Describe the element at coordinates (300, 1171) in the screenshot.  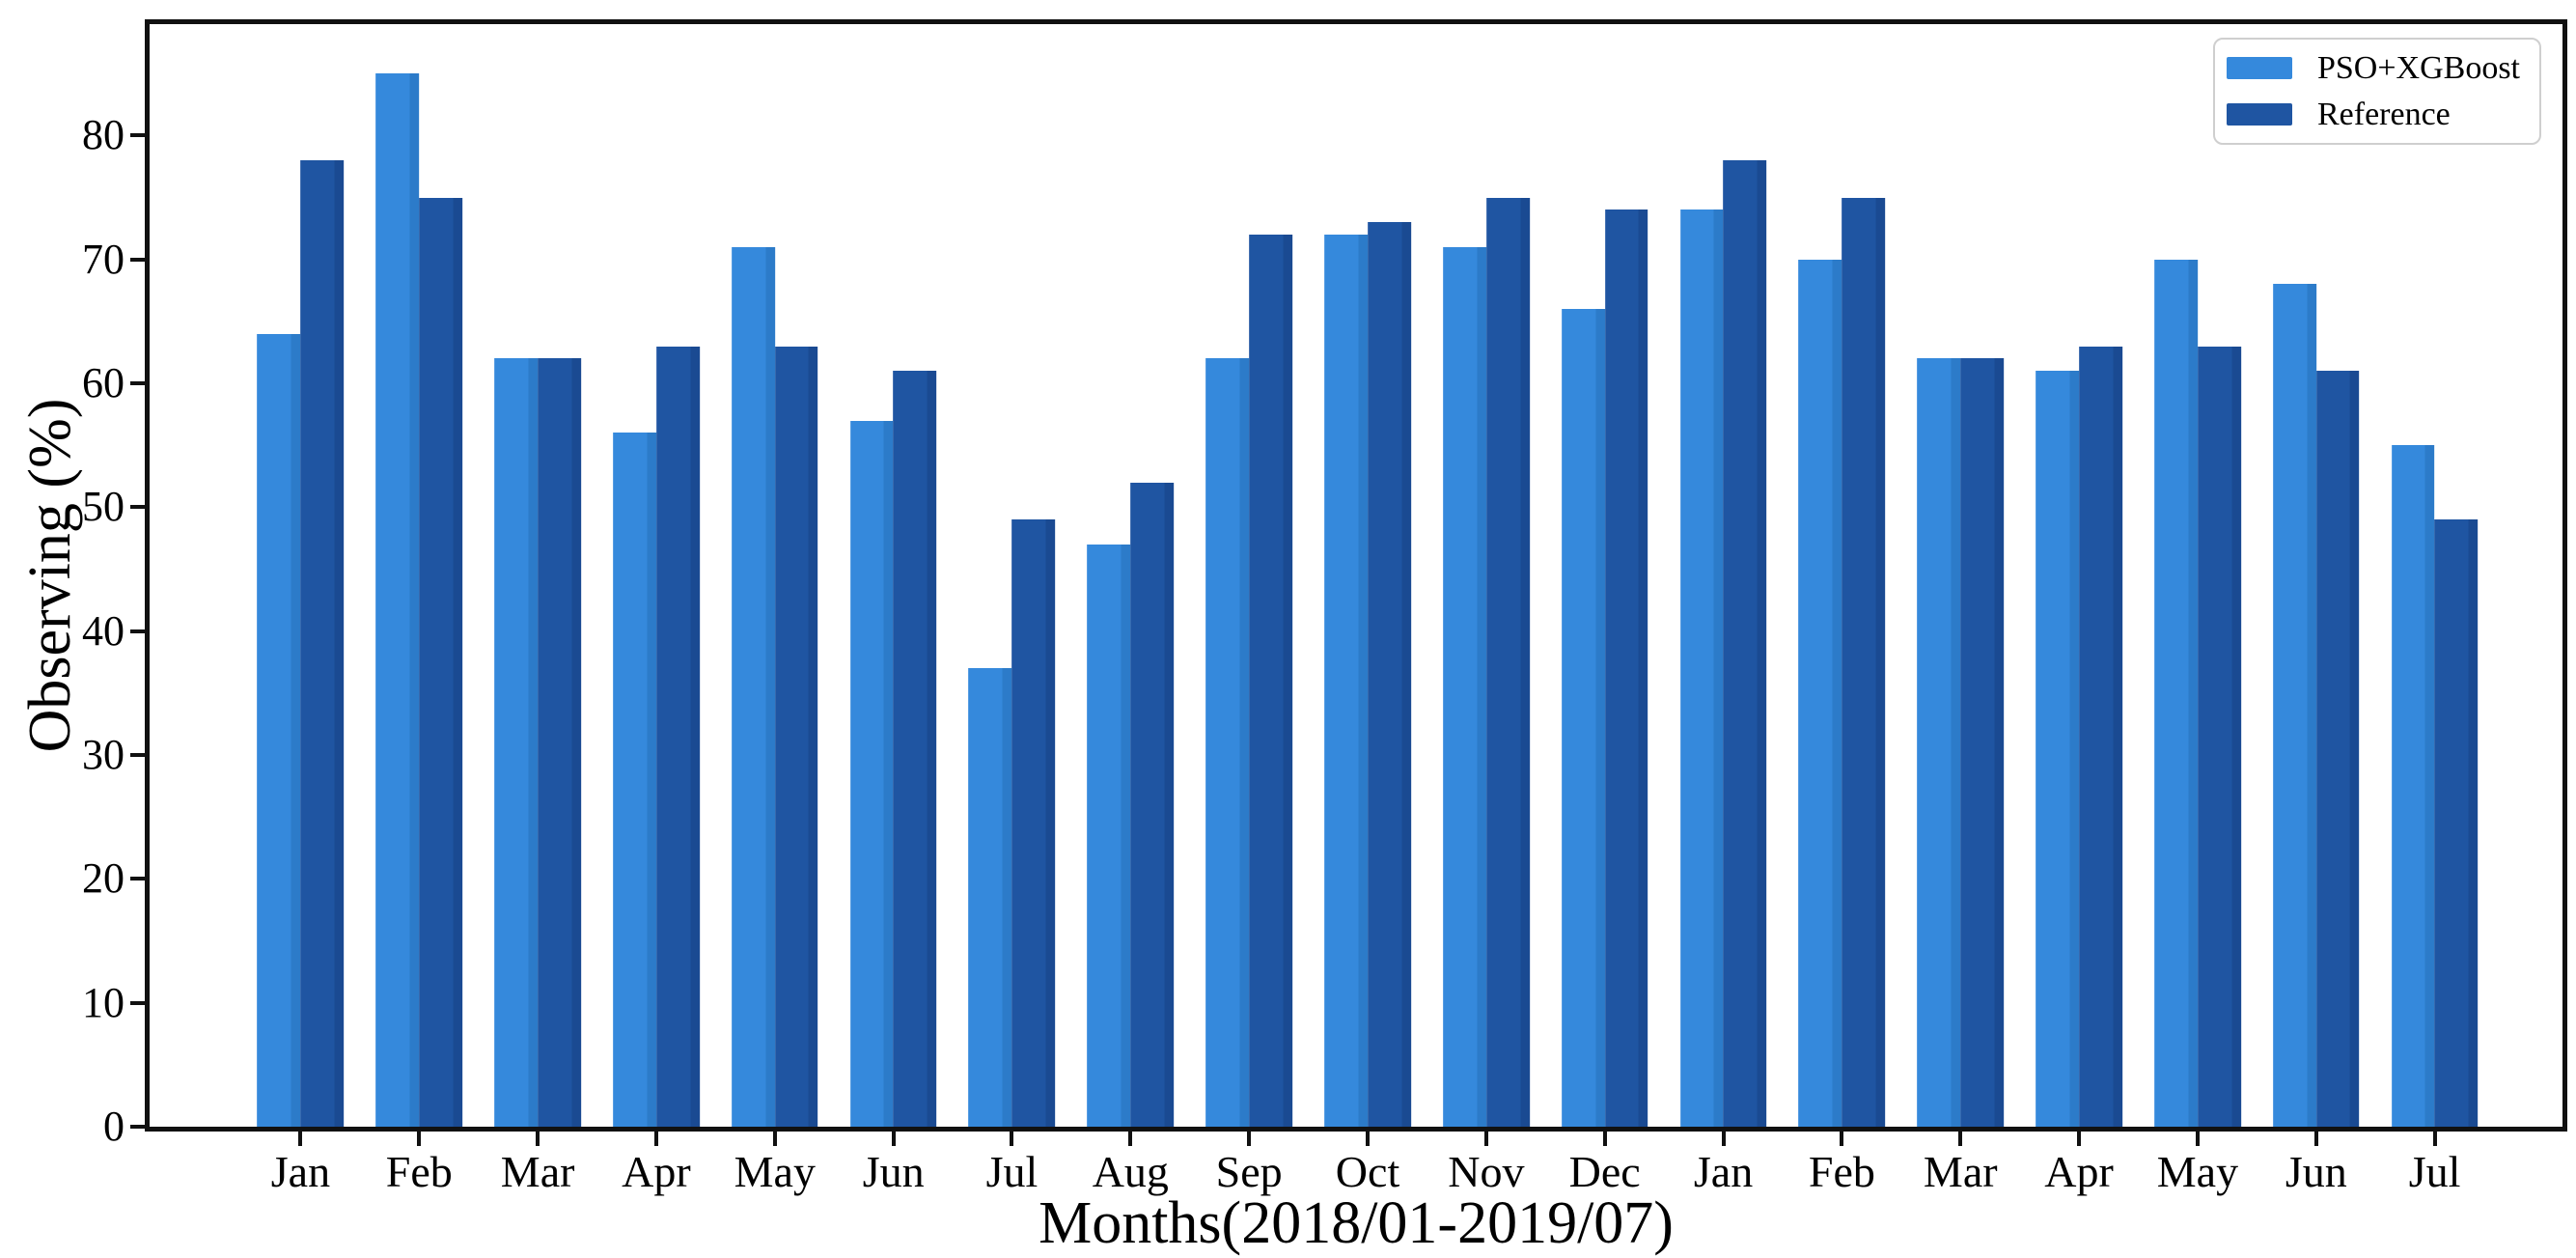
I see `x-tick-label: Jan` at that location.